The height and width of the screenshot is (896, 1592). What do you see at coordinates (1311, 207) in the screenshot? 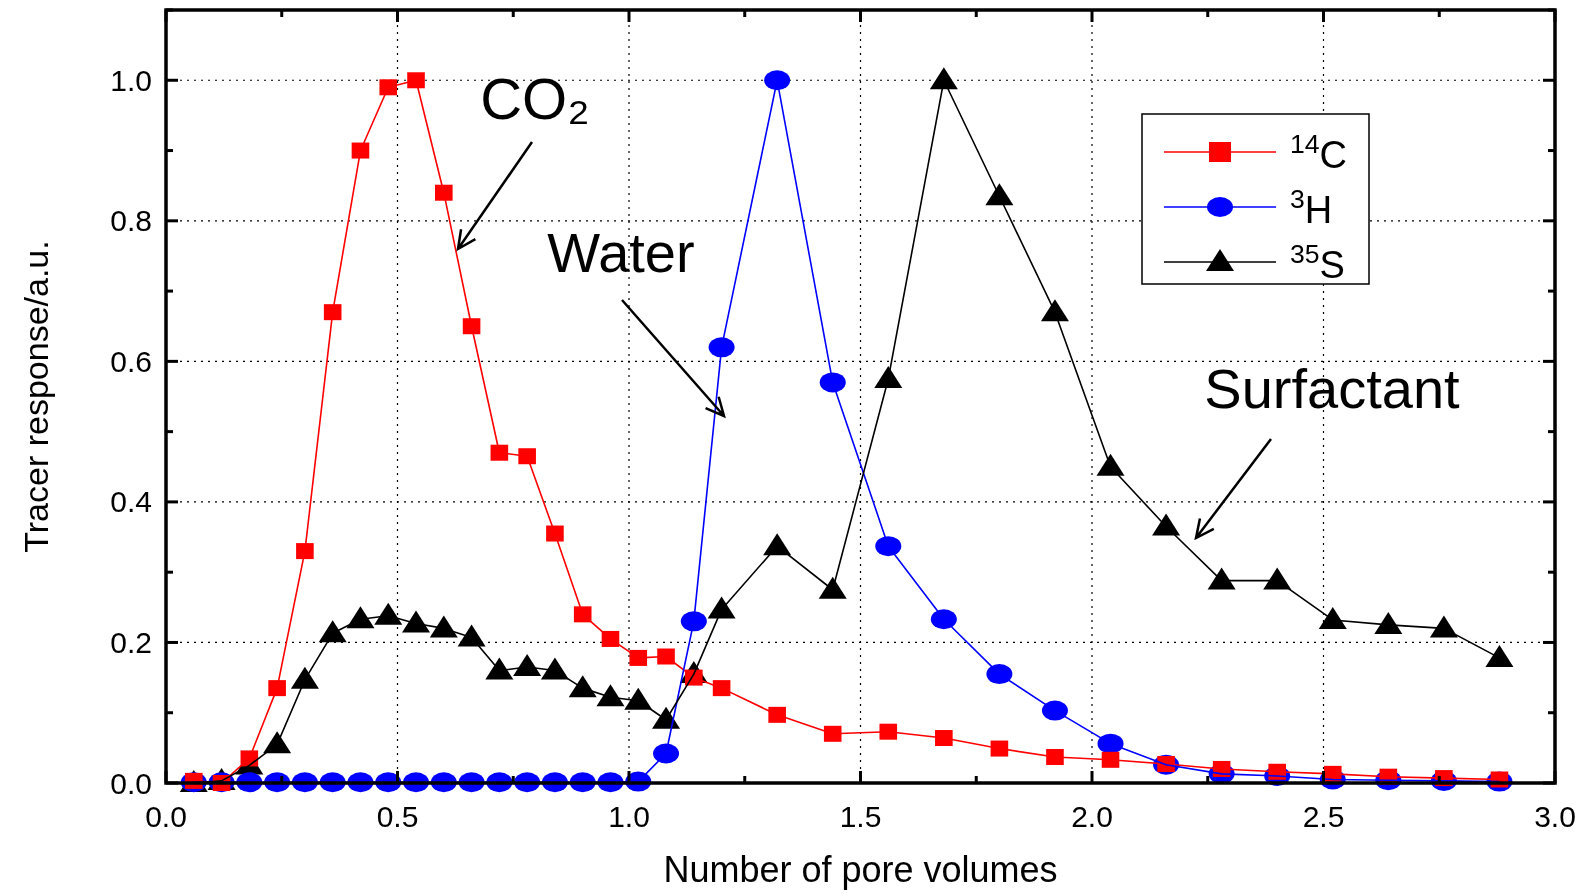
I see `legend-label: $^{3}$H` at bounding box center [1311, 207].